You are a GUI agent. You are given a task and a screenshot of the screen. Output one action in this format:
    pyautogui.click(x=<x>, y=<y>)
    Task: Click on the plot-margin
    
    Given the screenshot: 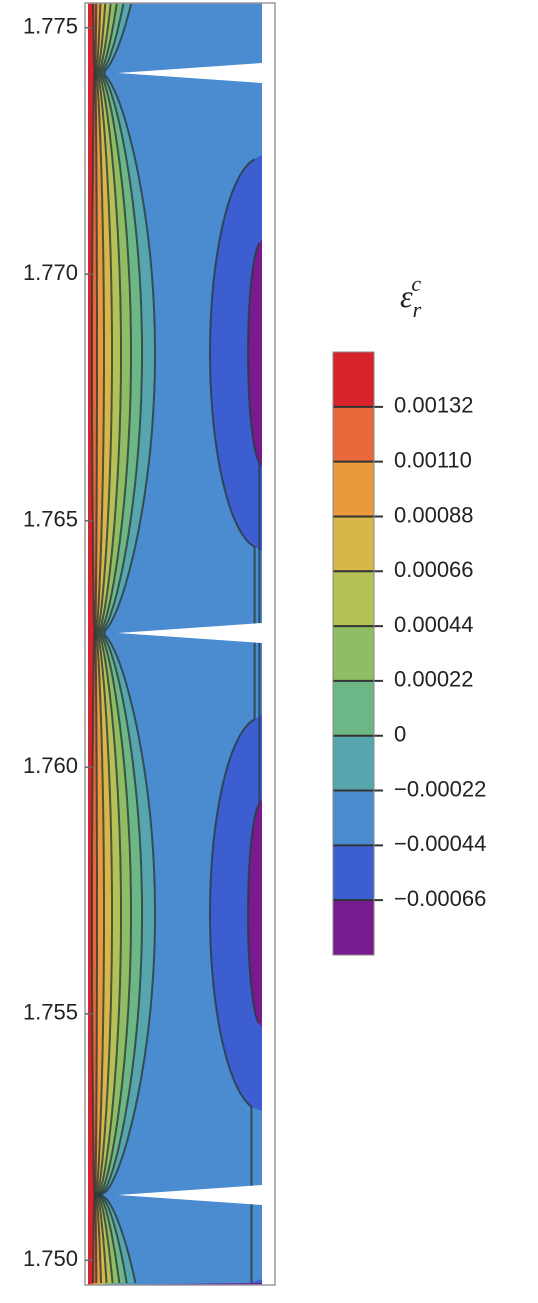 What is the action you would take?
    pyautogui.click(x=268, y=644)
    